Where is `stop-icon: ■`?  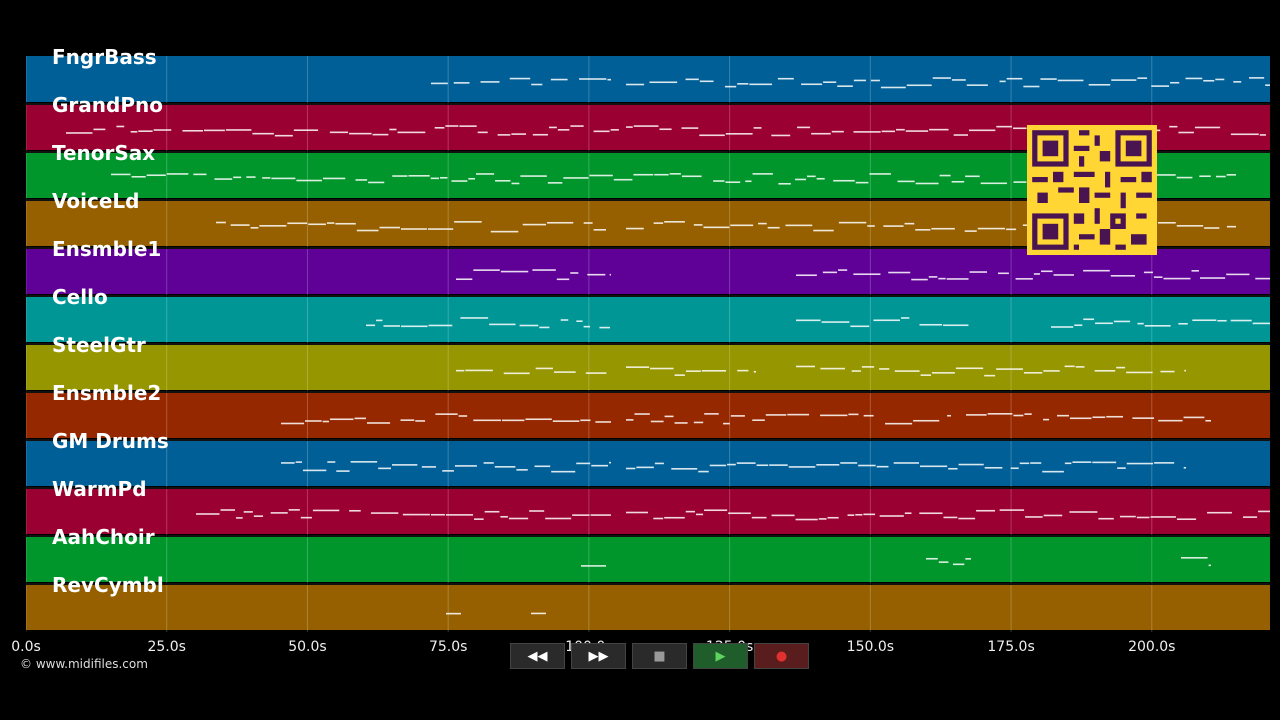
stop-icon: ■ is located at coordinates (659, 656).